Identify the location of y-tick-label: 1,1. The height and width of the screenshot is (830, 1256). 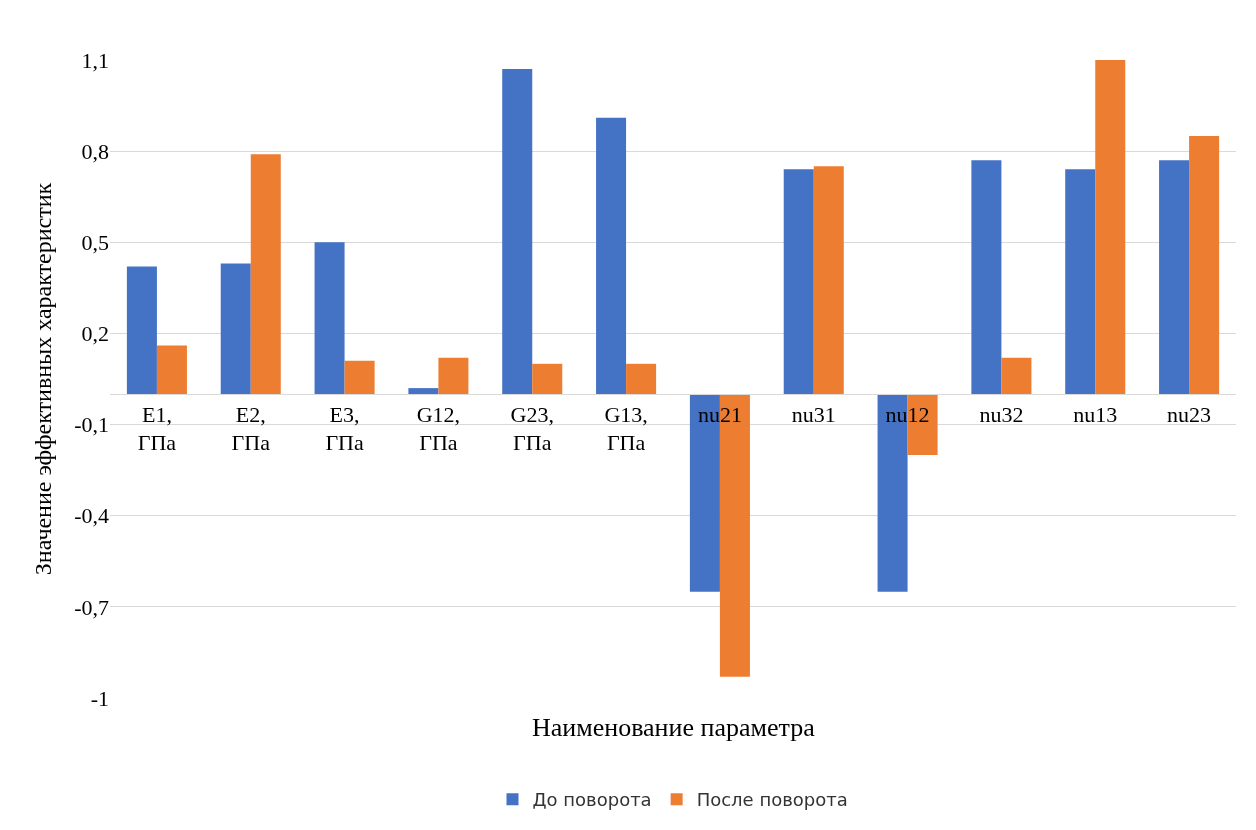
(95, 60).